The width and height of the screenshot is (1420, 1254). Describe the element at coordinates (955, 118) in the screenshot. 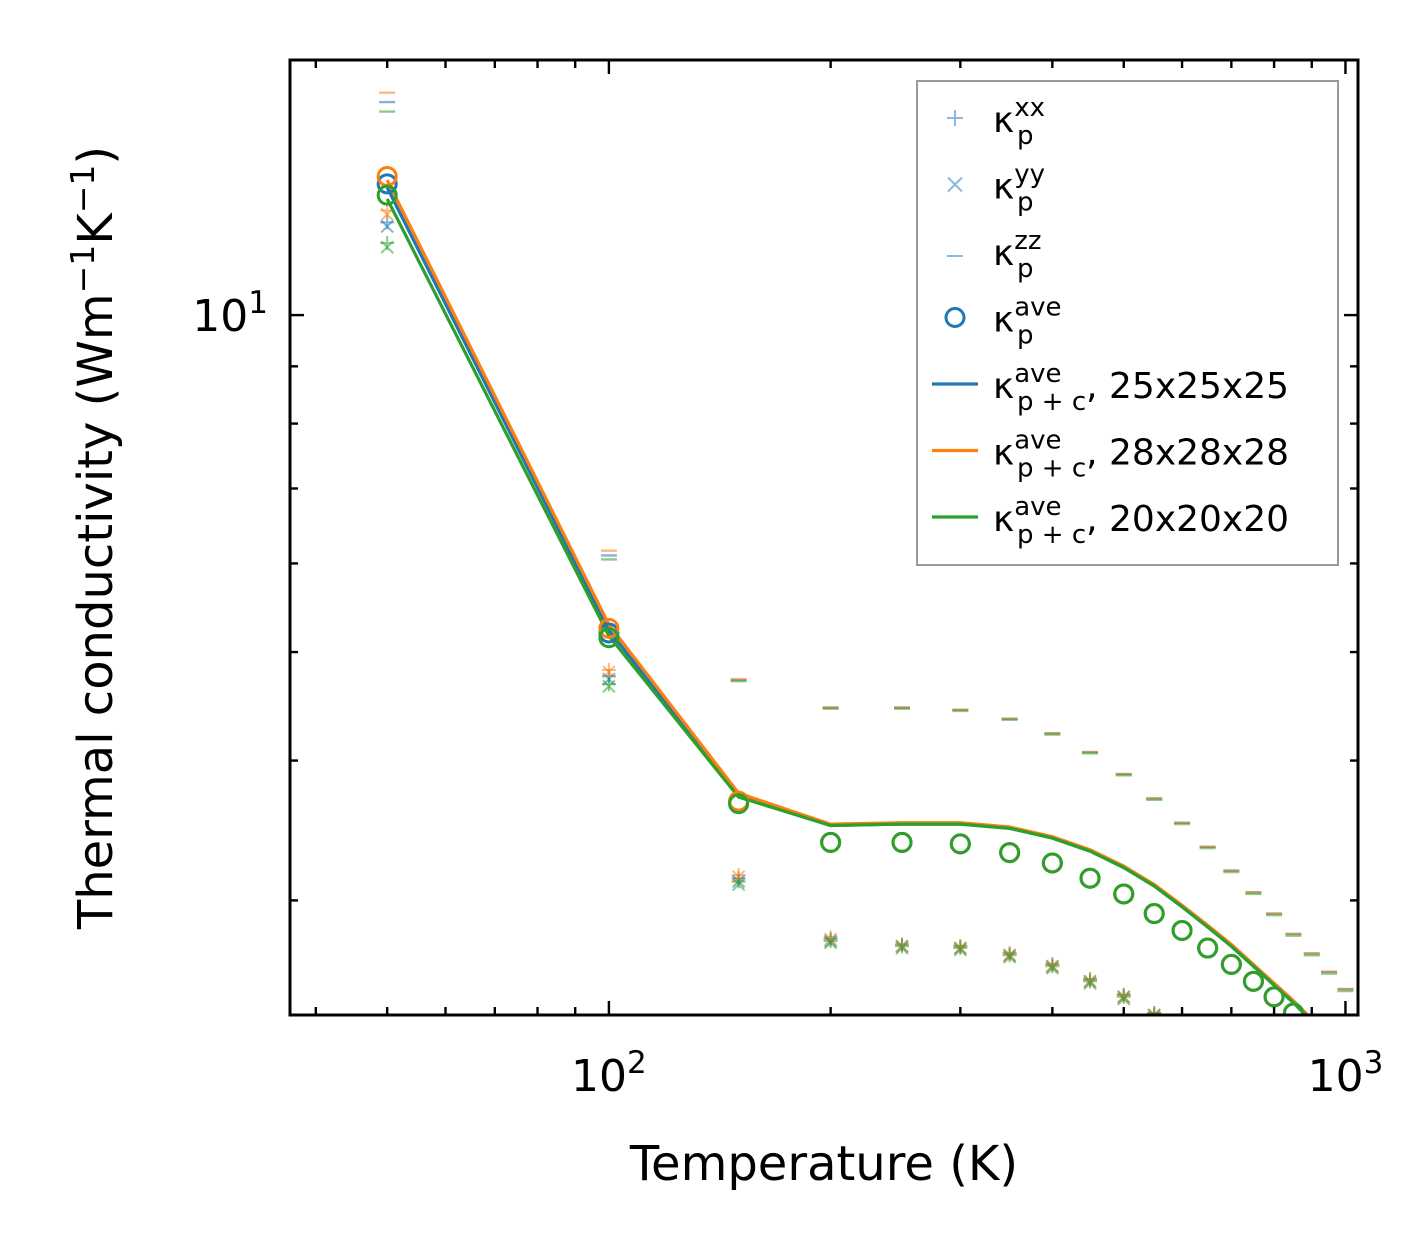

I see `legend-marker-plus` at that location.